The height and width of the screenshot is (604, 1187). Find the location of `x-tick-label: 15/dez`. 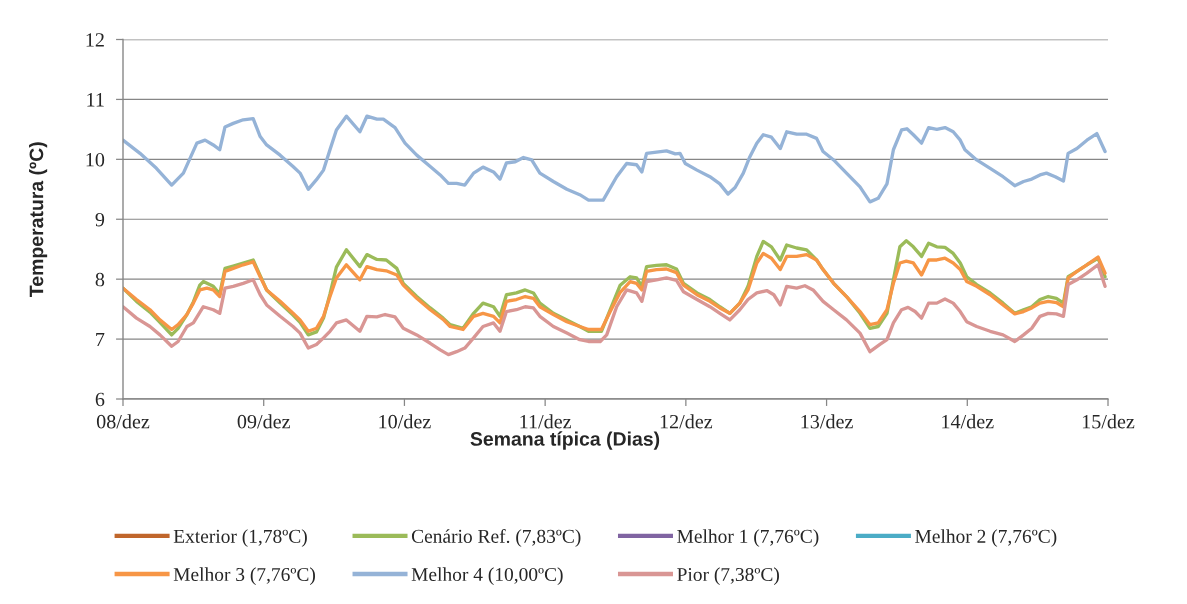

x-tick-label: 15/dez is located at coordinates (1108, 421).